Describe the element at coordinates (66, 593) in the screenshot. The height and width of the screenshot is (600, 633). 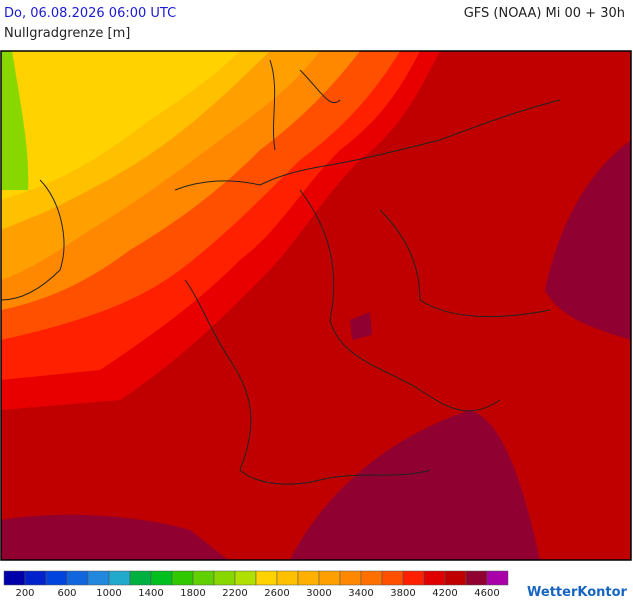
I see `legend-tick-label: 600` at that location.